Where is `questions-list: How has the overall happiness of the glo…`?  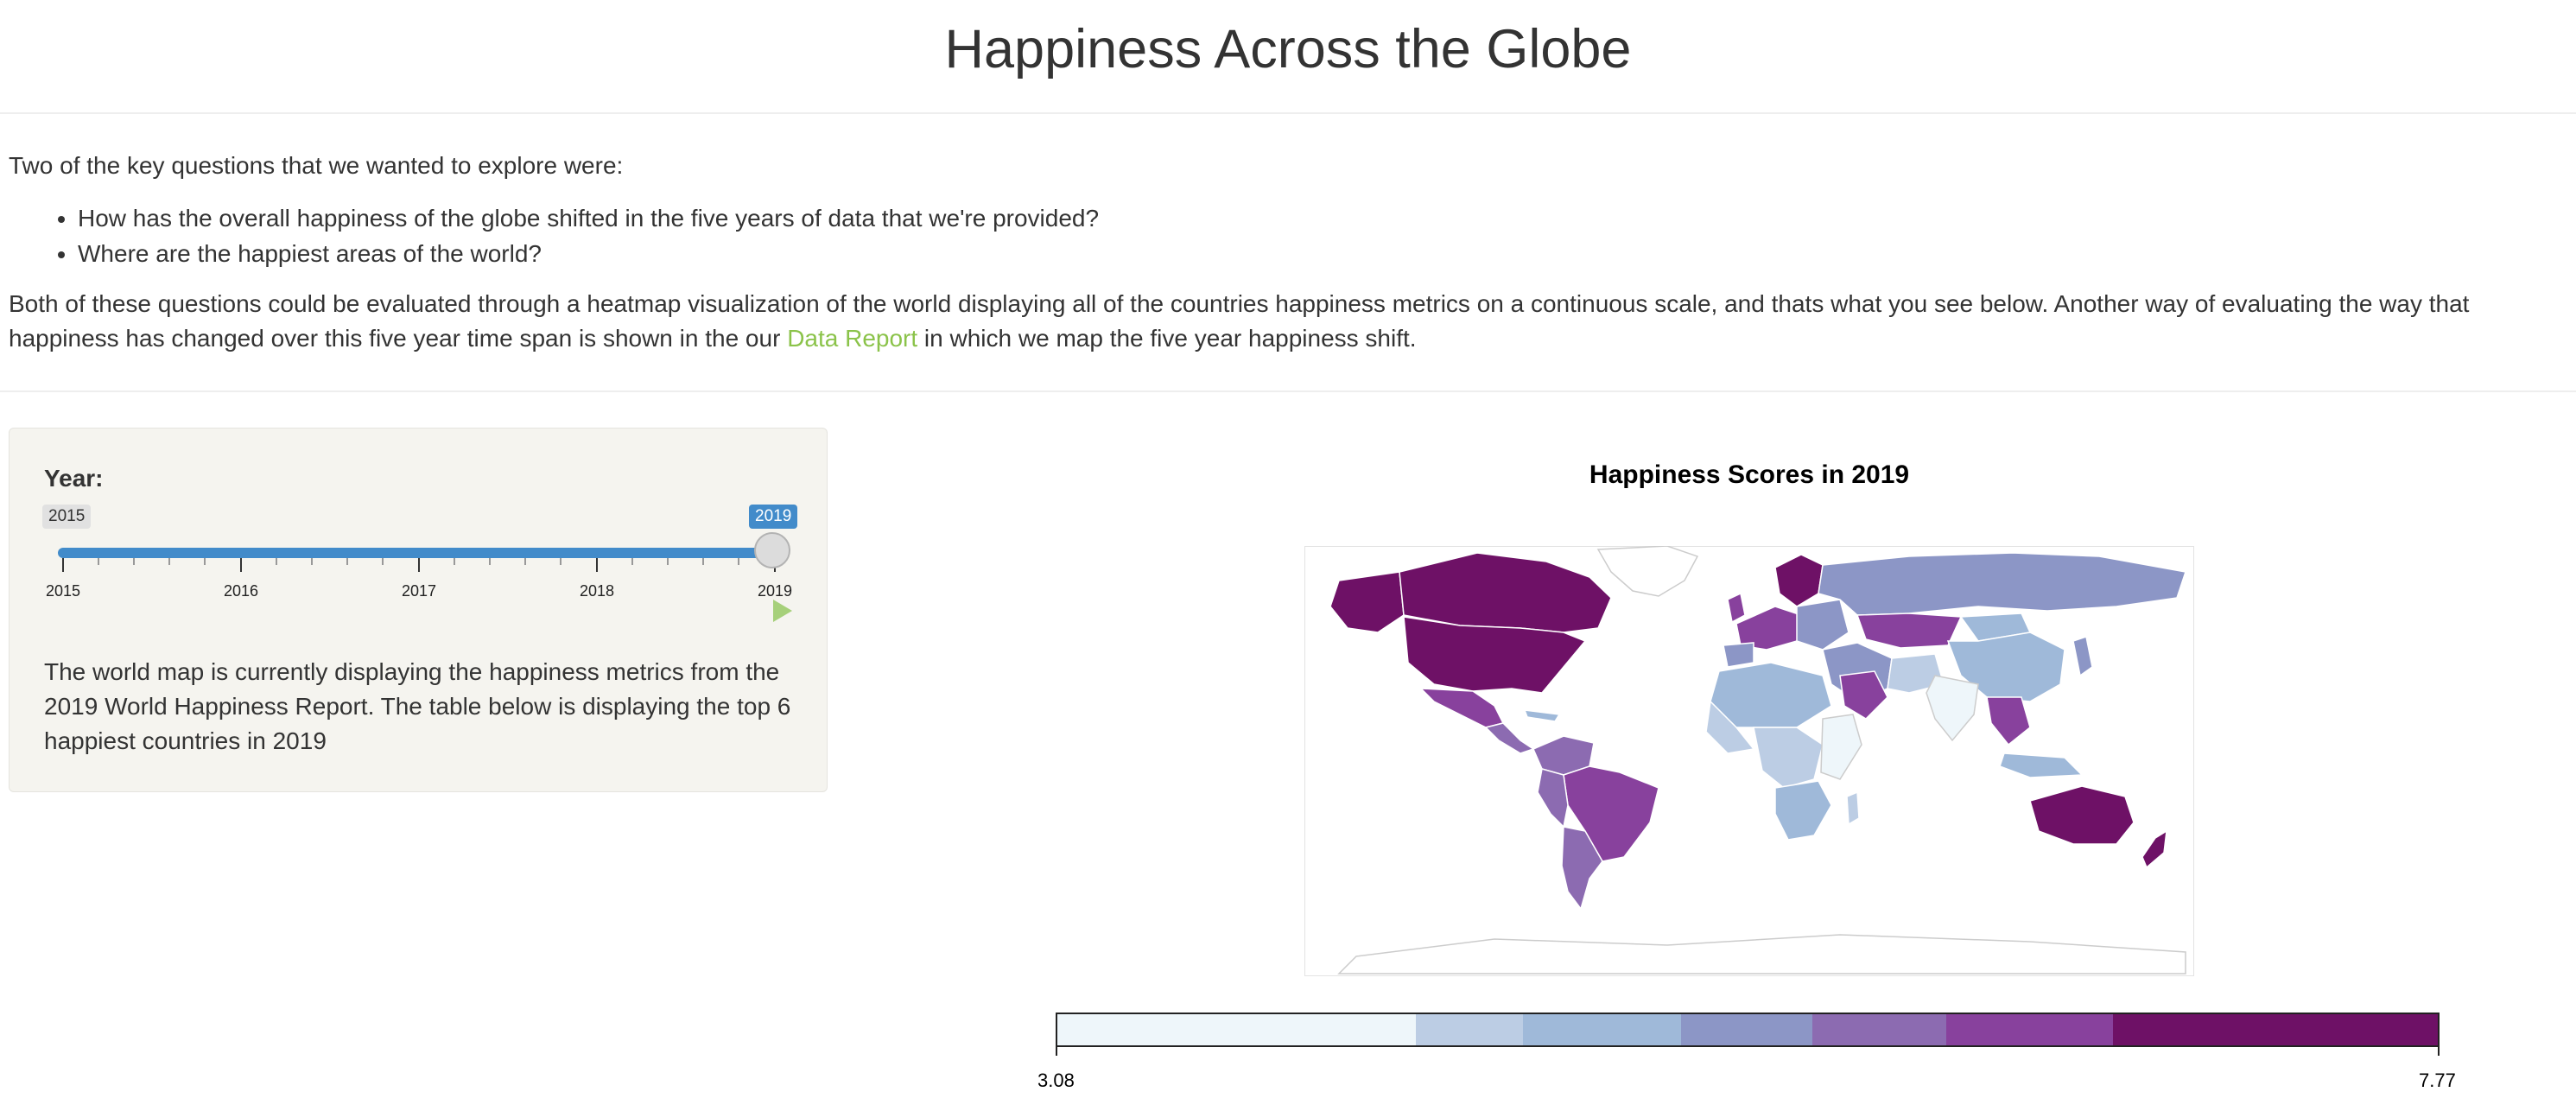
questions-list: How has the overall happiness of the glo… is located at coordinates (554, 235).